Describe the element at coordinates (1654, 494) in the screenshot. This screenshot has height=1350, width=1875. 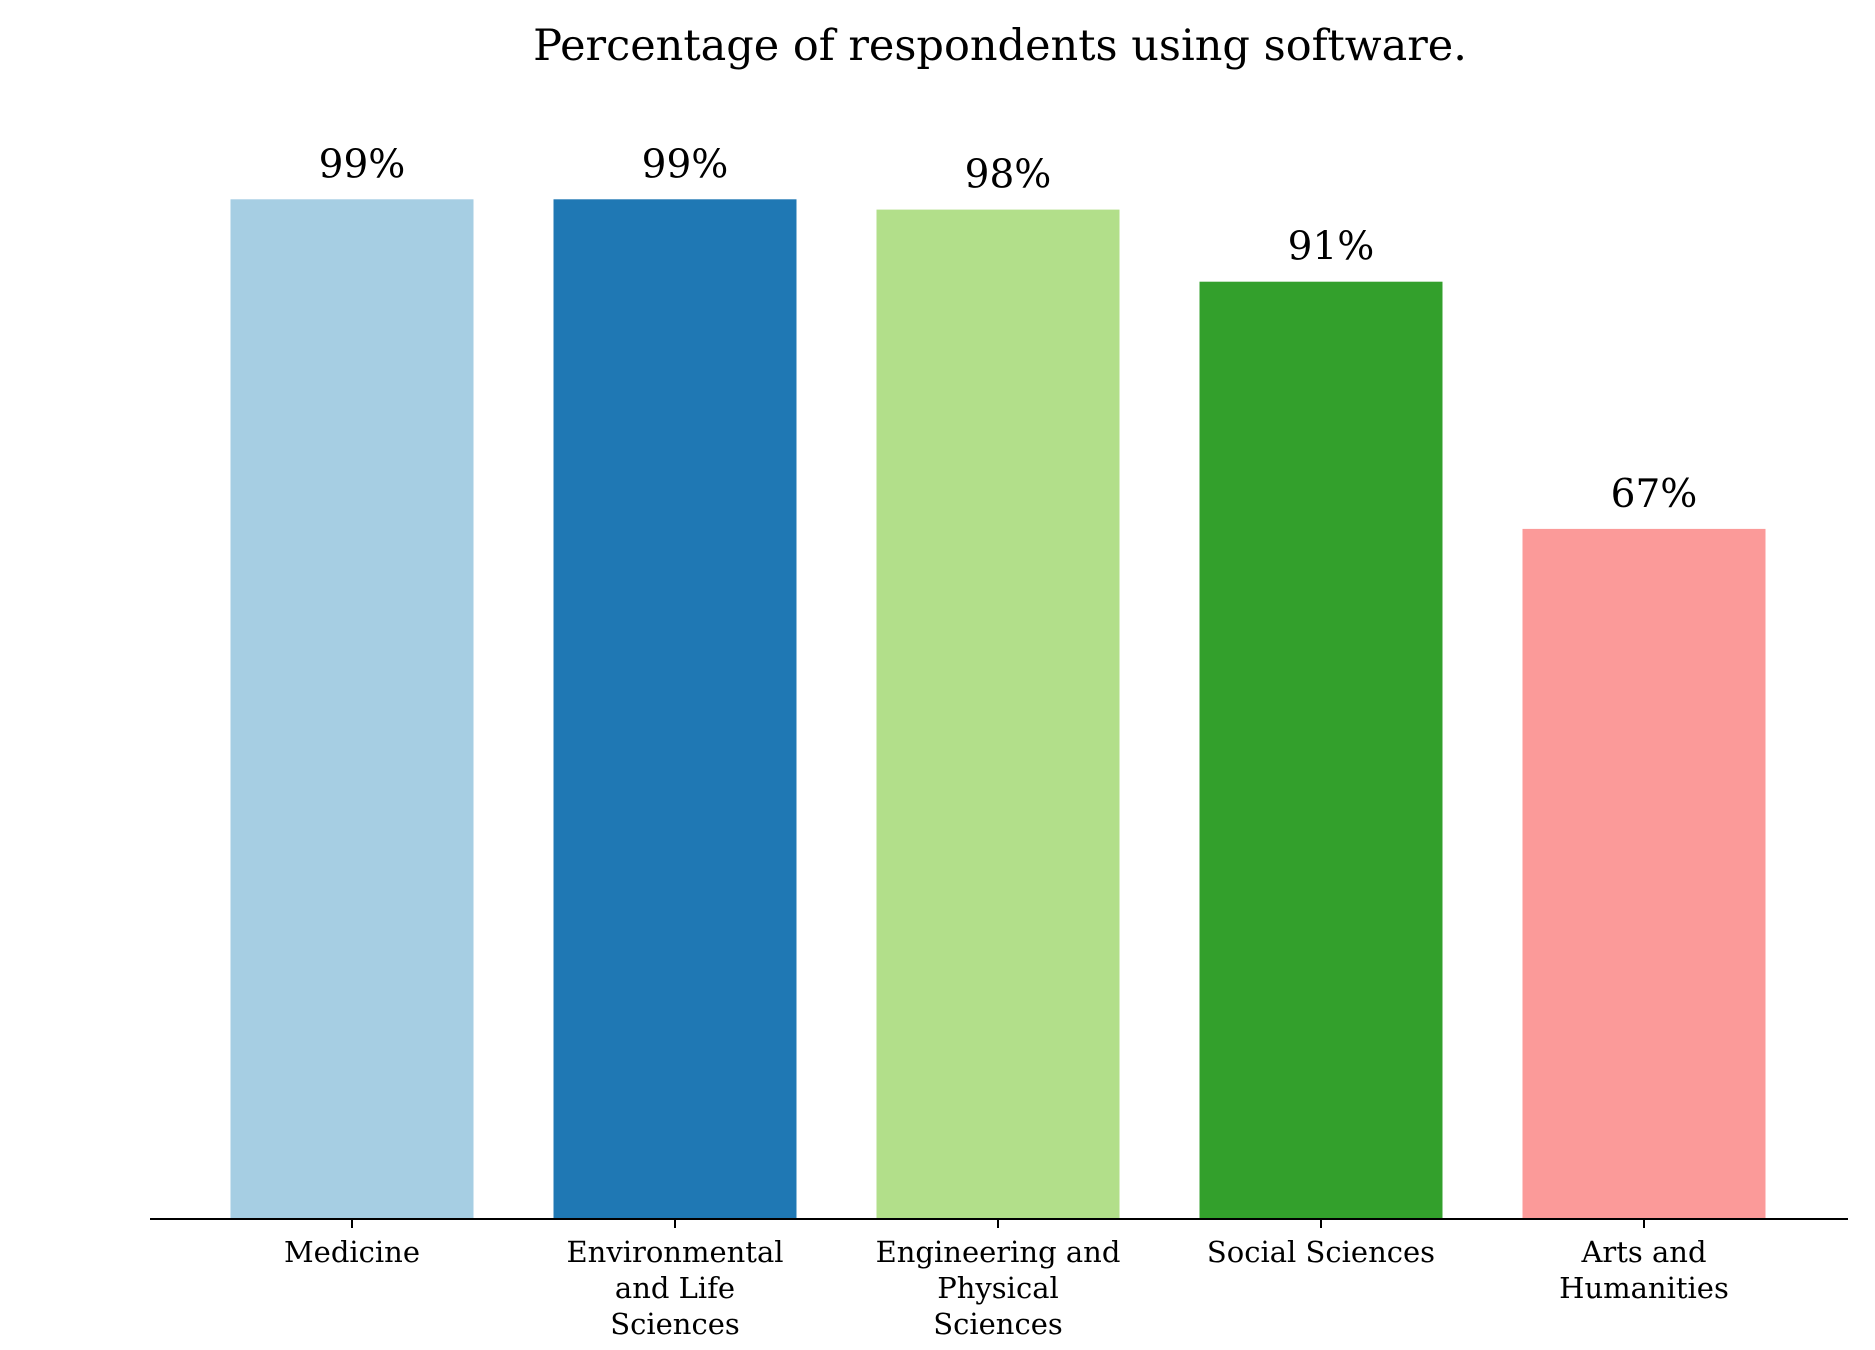
I see `bar-value-label-4: 67%` at that location.